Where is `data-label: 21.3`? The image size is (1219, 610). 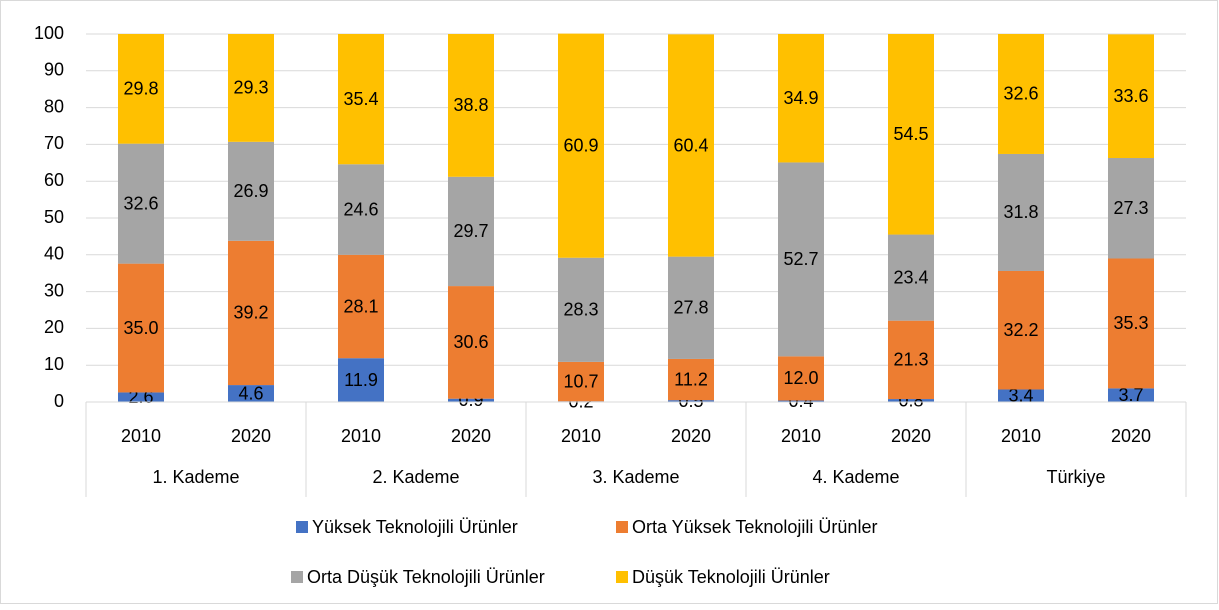
data-label: 21.3 is located at coordinates (910, 360).